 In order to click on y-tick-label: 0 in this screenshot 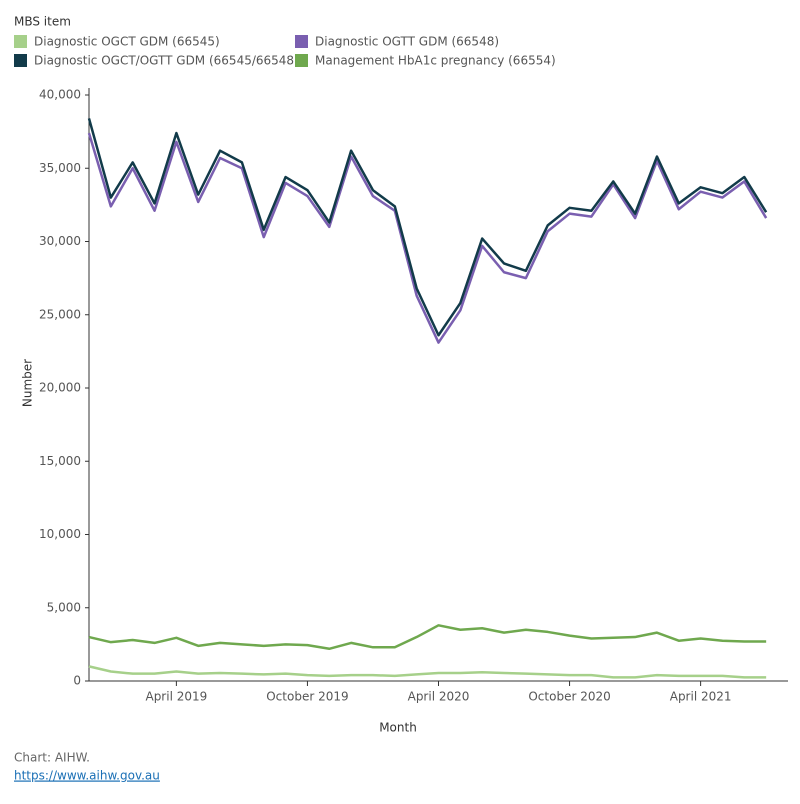, I will do `click(77, 681)`.